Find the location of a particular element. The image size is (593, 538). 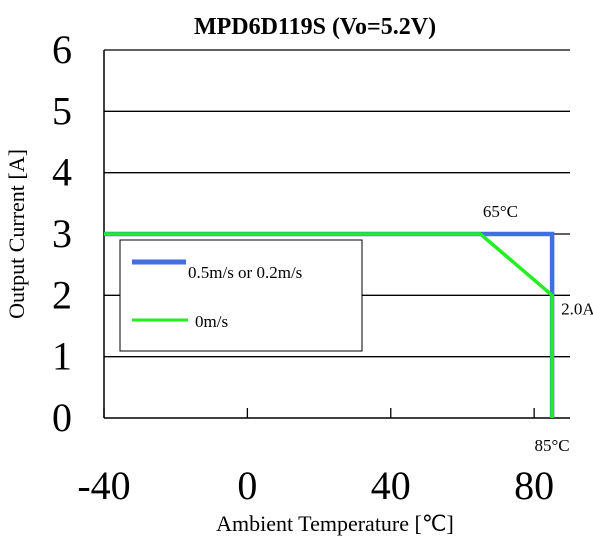

legend-box is located at coordinates (241, 295).